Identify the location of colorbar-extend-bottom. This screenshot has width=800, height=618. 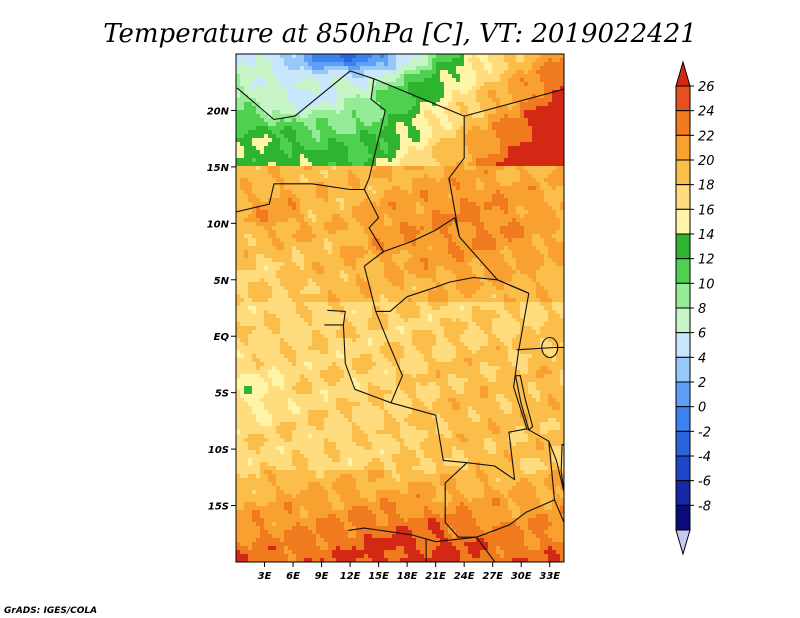
(683, 542).